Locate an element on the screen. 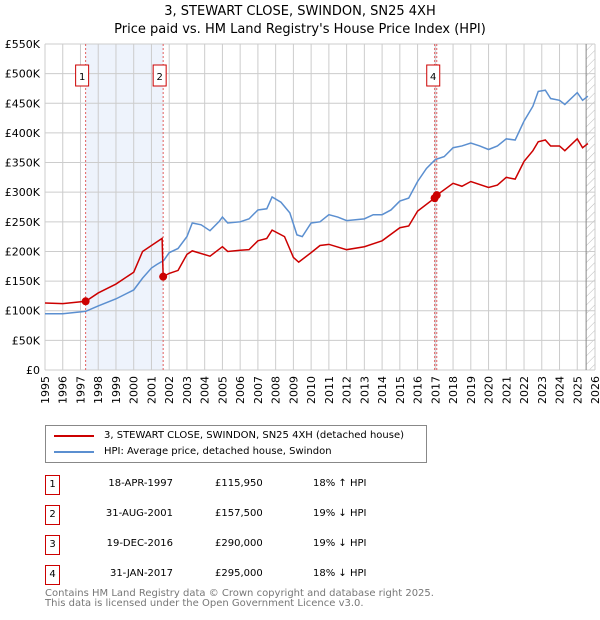 This screenshot has width=600, height=620. y-tick-label: £50K is located at coordinates (26, 340).